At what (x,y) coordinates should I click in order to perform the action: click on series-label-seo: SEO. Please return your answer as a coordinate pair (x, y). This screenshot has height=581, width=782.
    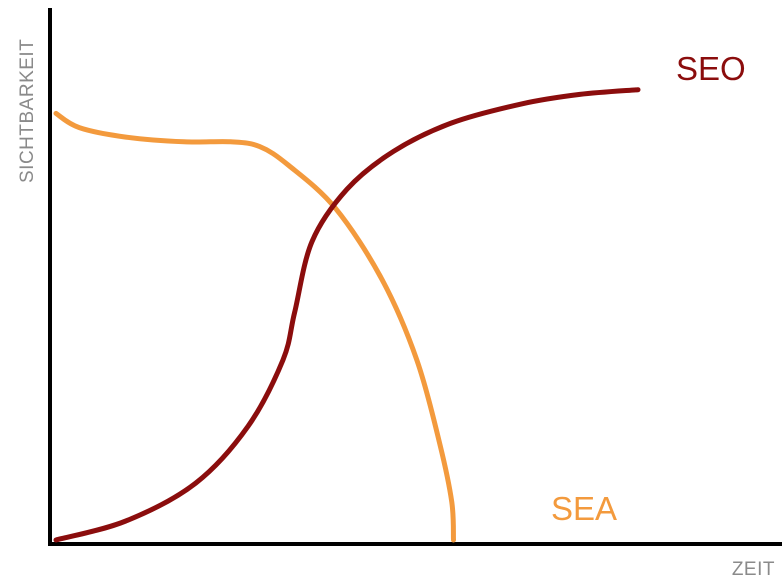
    Looking at the image, I should click on (711, 68).